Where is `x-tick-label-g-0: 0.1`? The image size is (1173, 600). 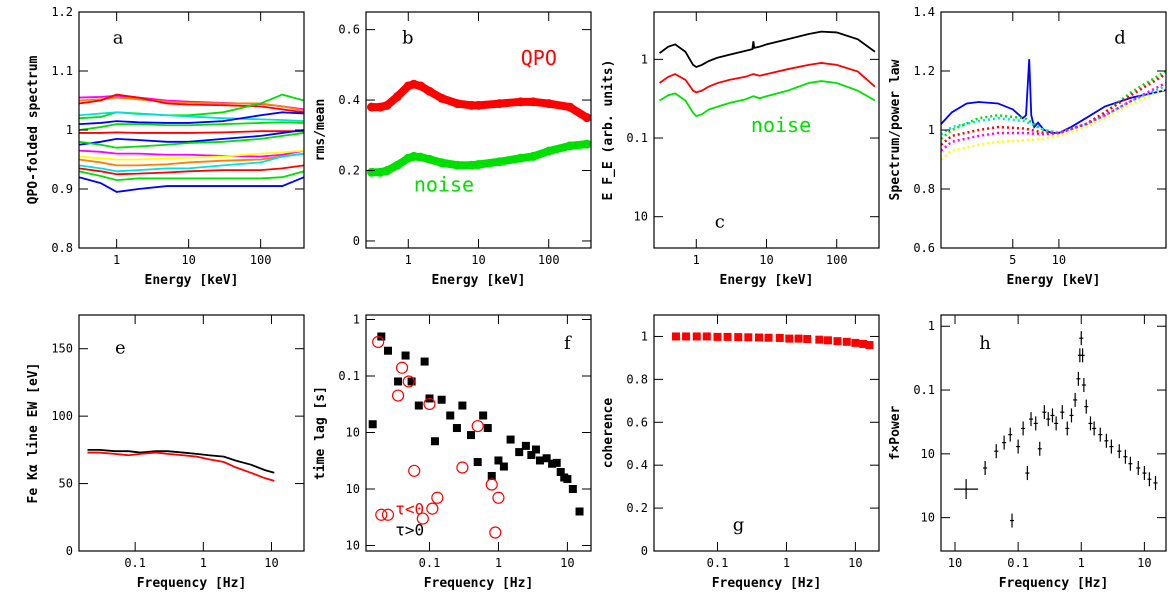
x-tick-label-g-0: 0.1 is located at coordinates (718, 563).